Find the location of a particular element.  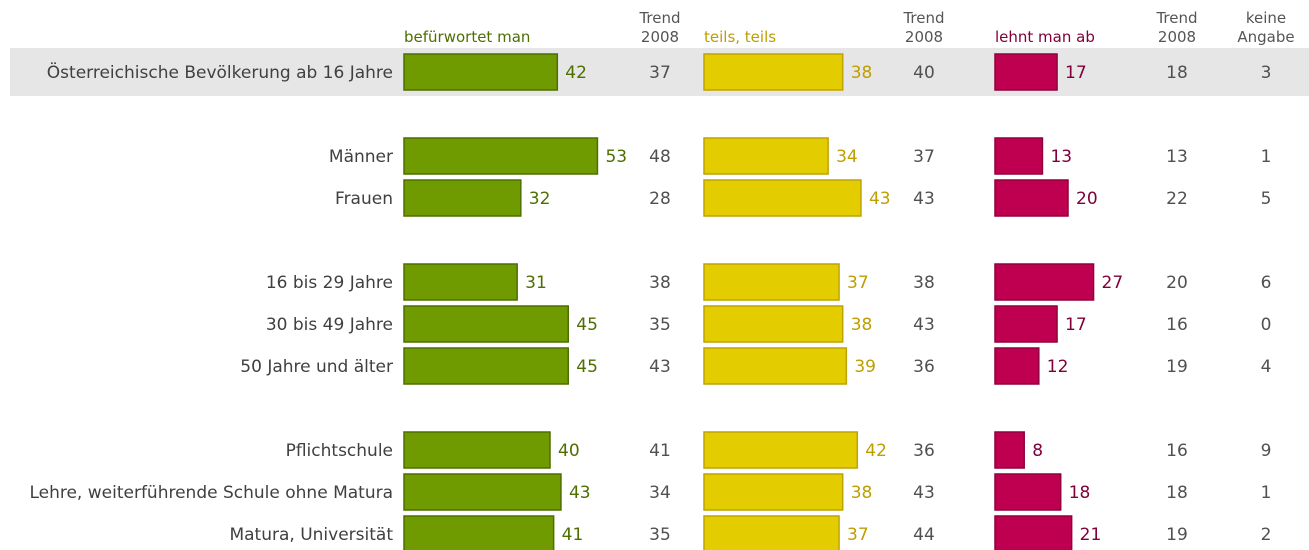

category-label: 16 bis 29 Jahre is located at coordinates (329, 283).